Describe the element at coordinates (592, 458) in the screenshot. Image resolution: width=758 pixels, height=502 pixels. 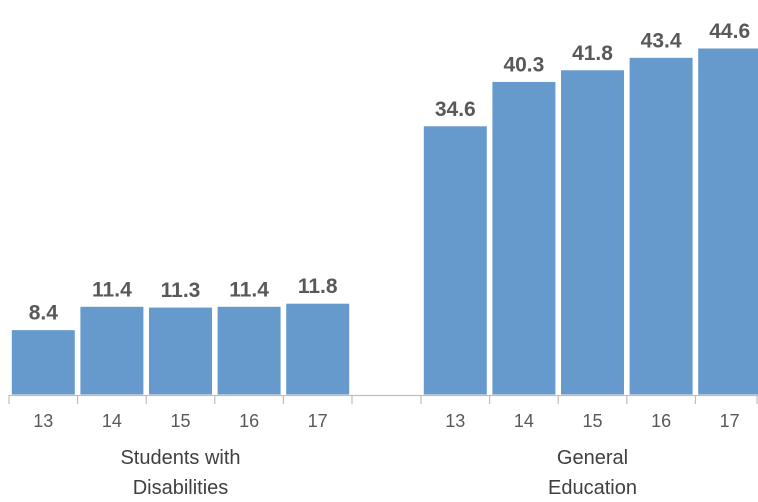
I see `group-label: General` at that location.